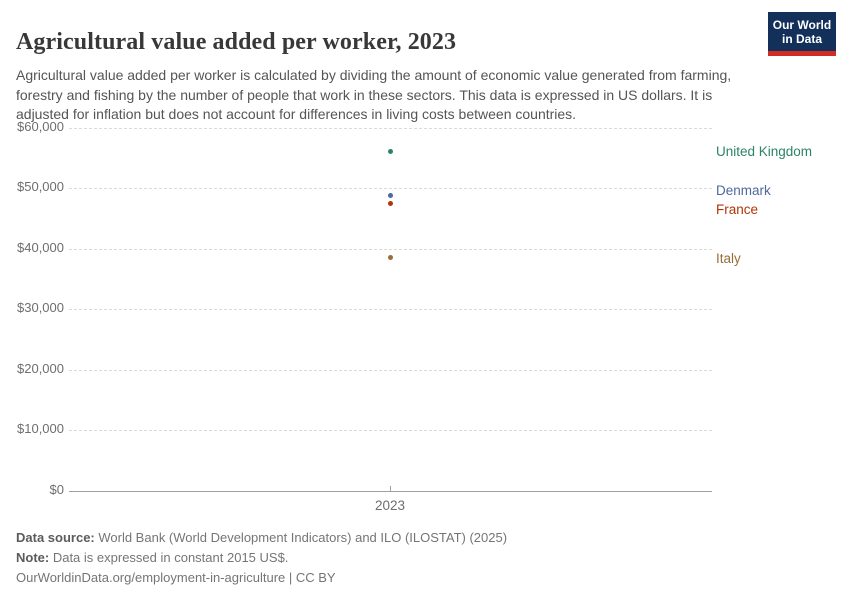 The height and width of the screenshot is (600, 850). Describe the element at coordinates (40, 187) in the screenshot. I see `y-tick-label: $50,000` at that location.